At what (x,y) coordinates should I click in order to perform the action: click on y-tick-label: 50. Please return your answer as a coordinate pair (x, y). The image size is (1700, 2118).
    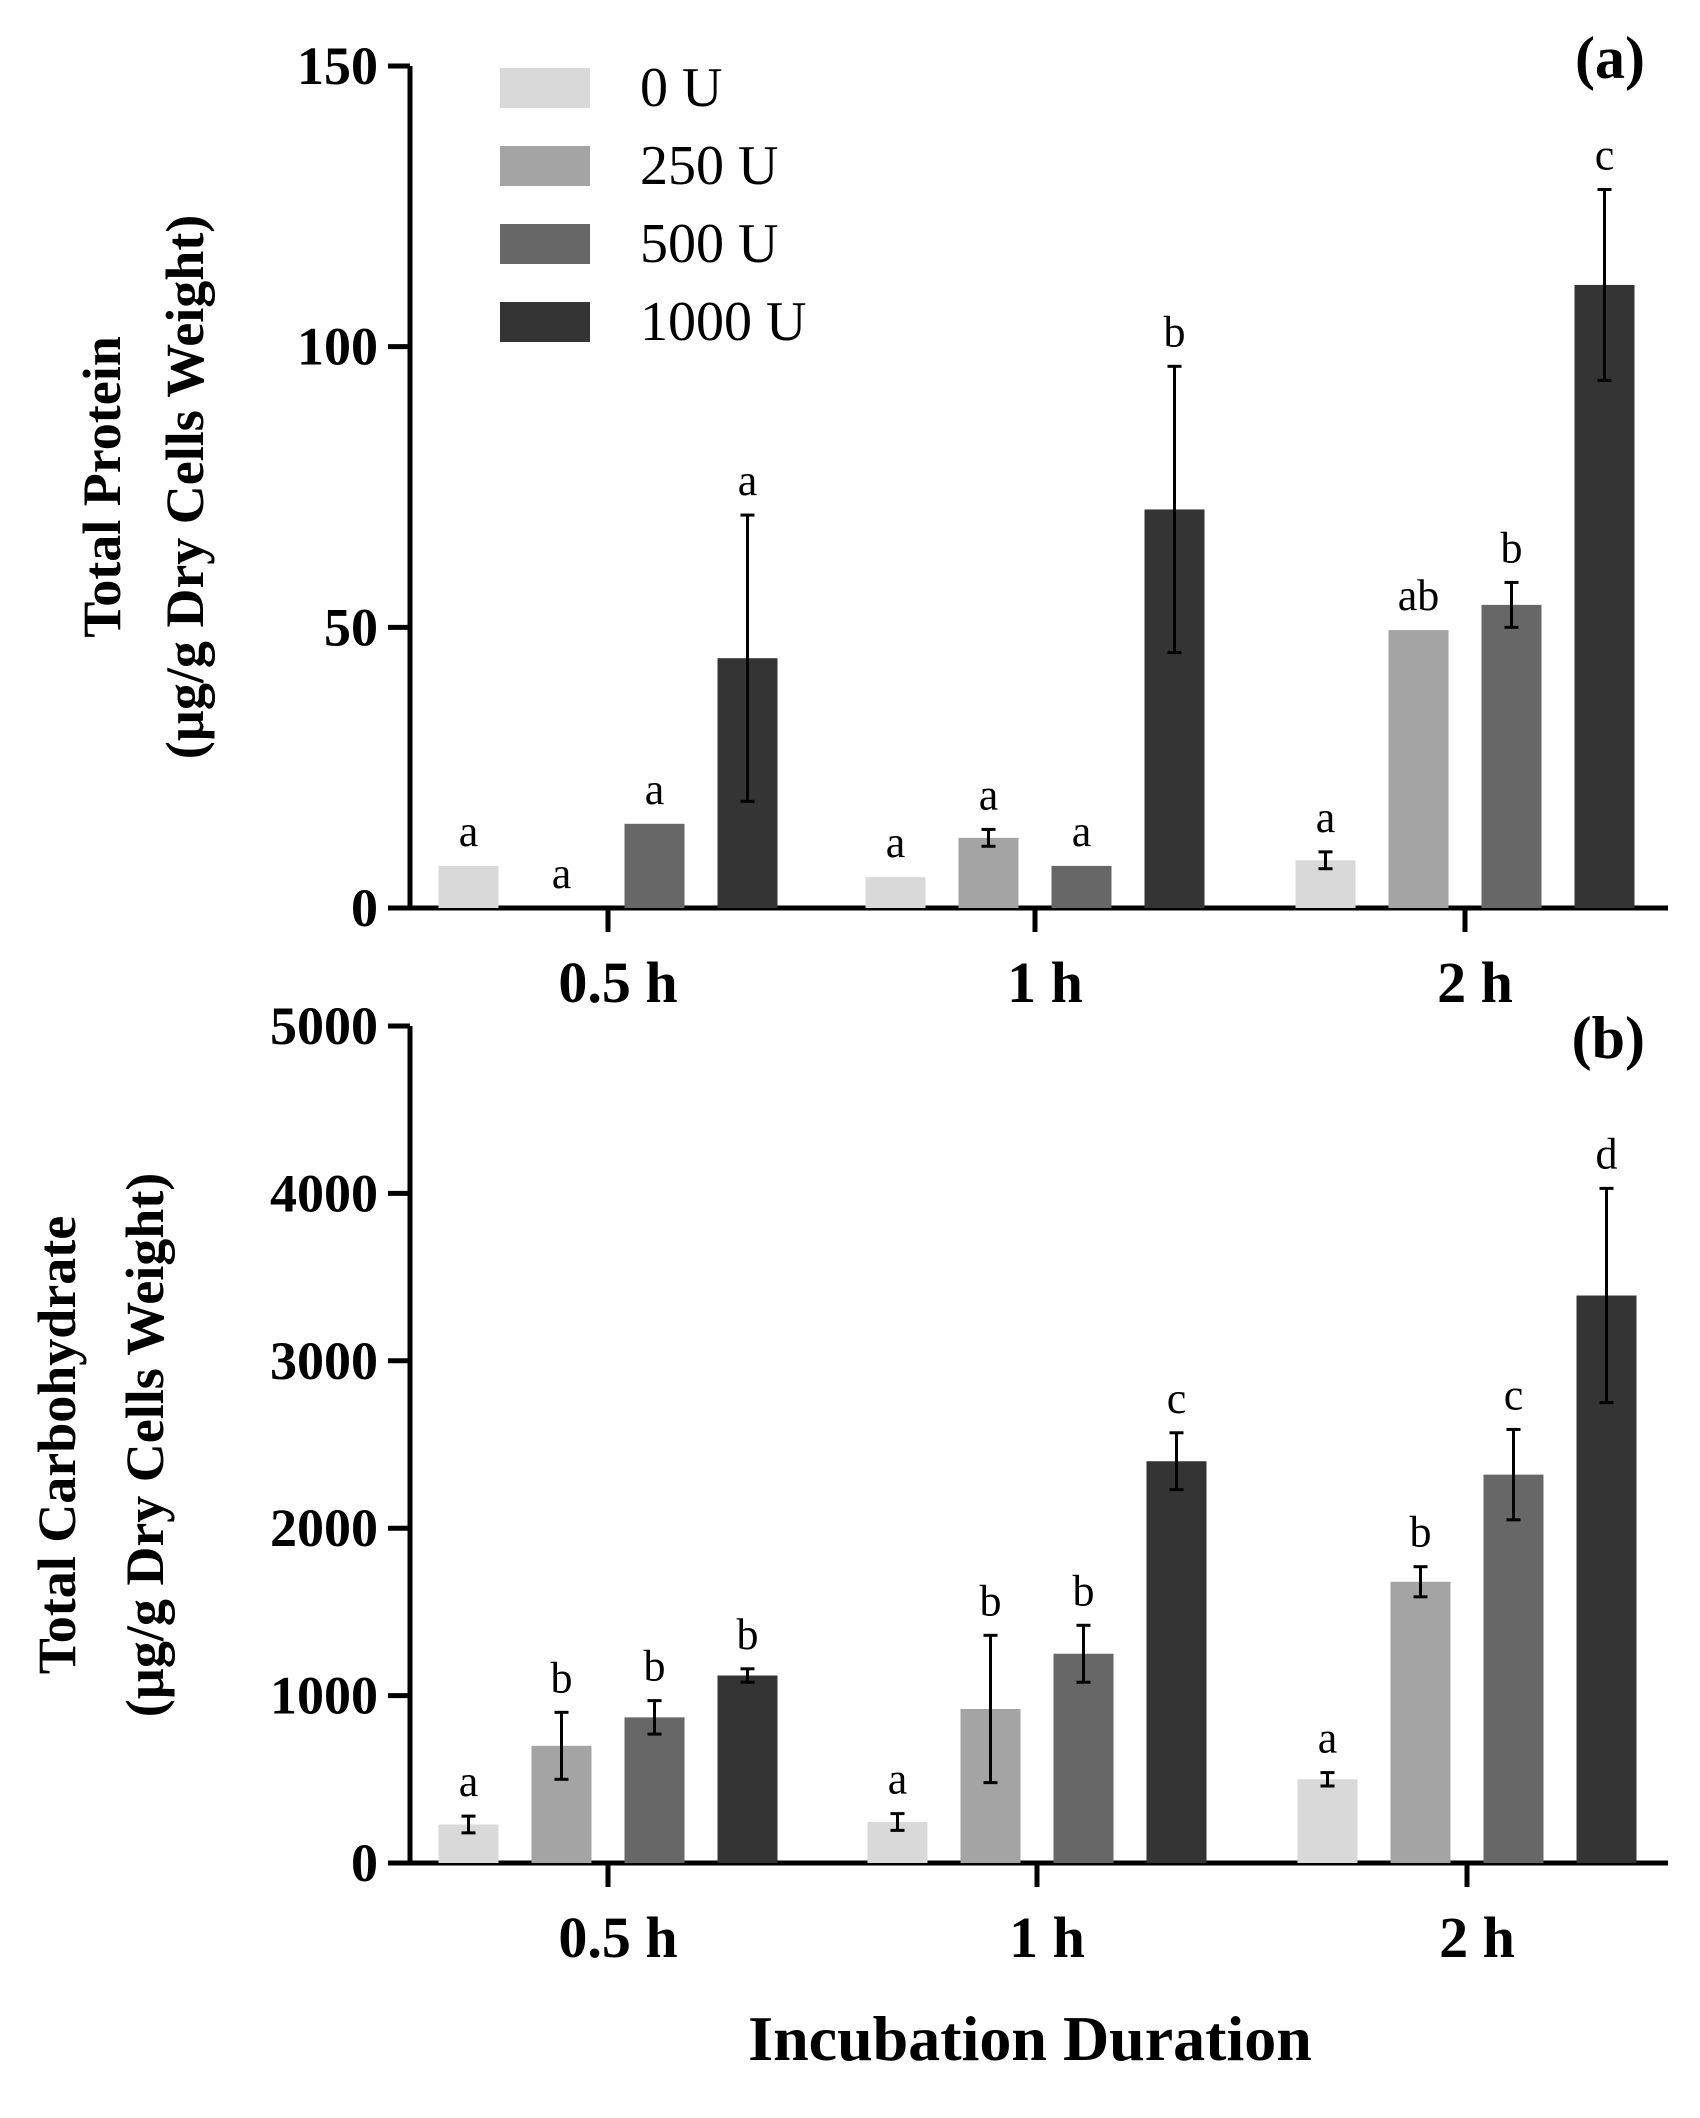
    Looking at the image, I should click on (351, 627).